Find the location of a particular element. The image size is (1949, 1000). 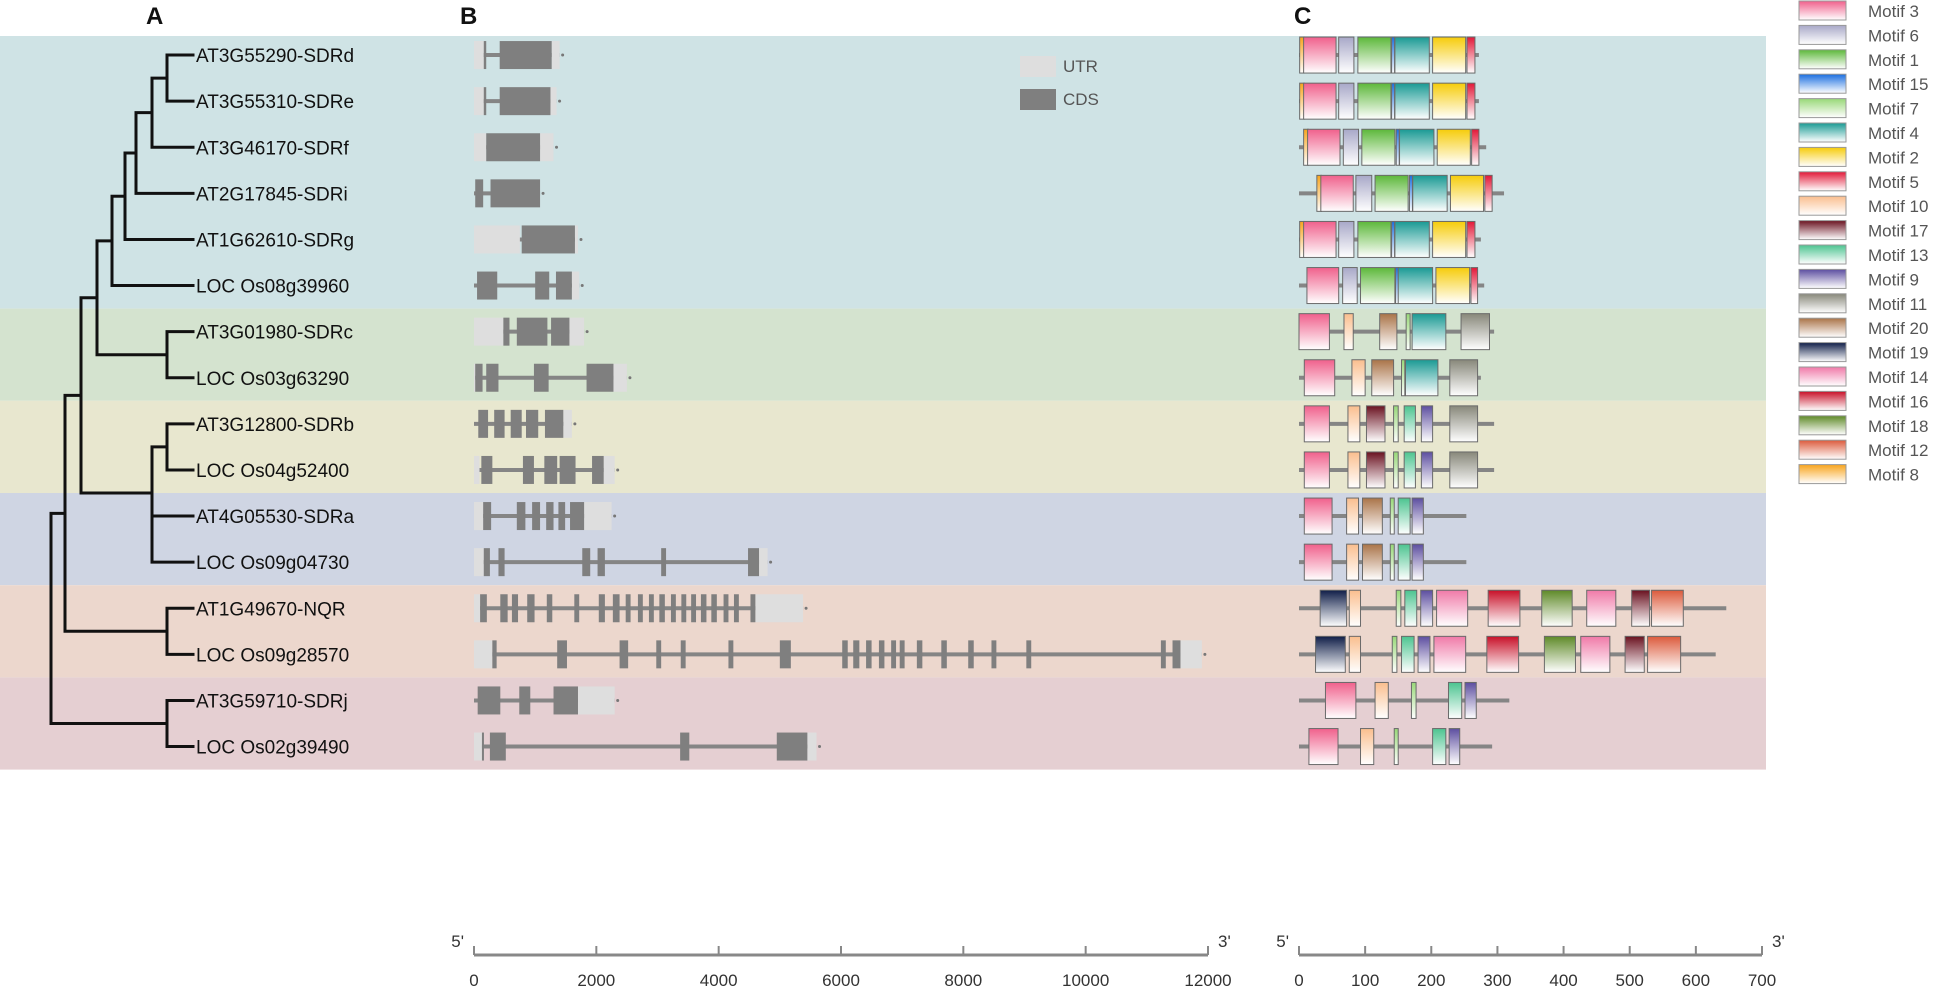

motif-legend-label: Motif 14 is located at coordinates (1898, 377).